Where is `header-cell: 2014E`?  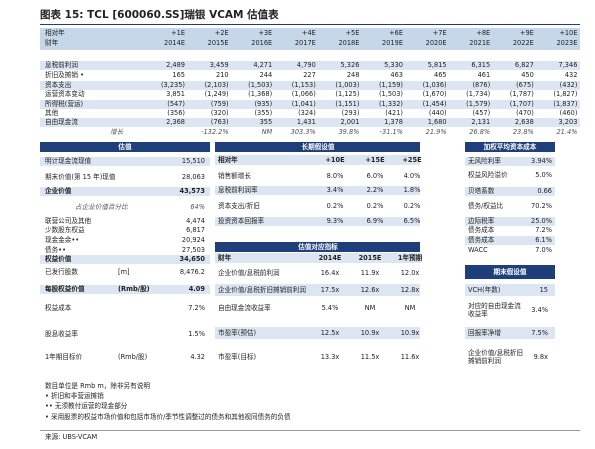
header-cell: 2014E is located at coordinates (174, 43).